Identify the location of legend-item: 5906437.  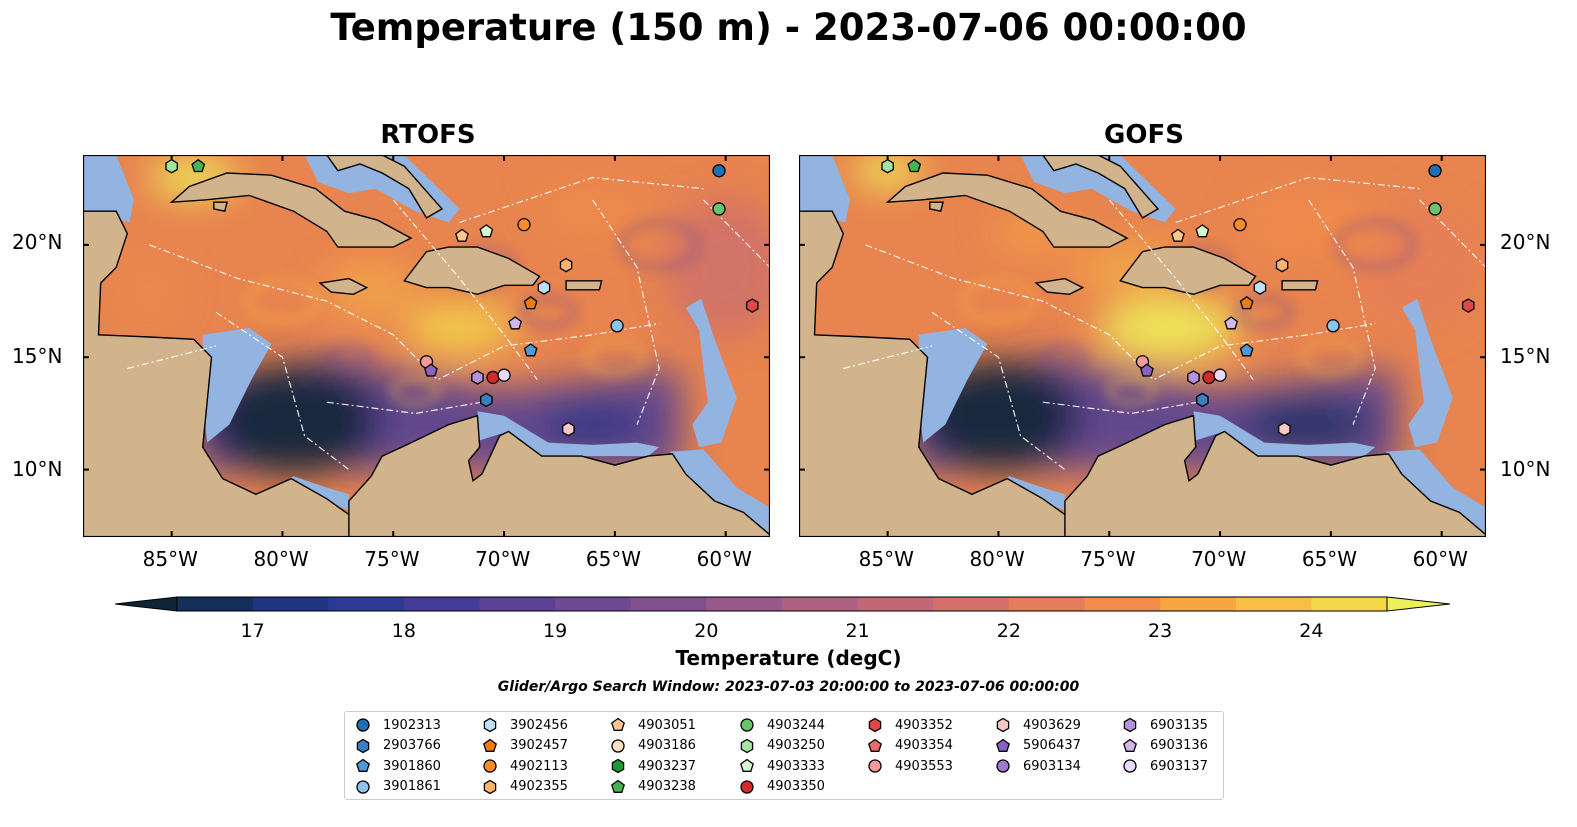
(1037, 746).